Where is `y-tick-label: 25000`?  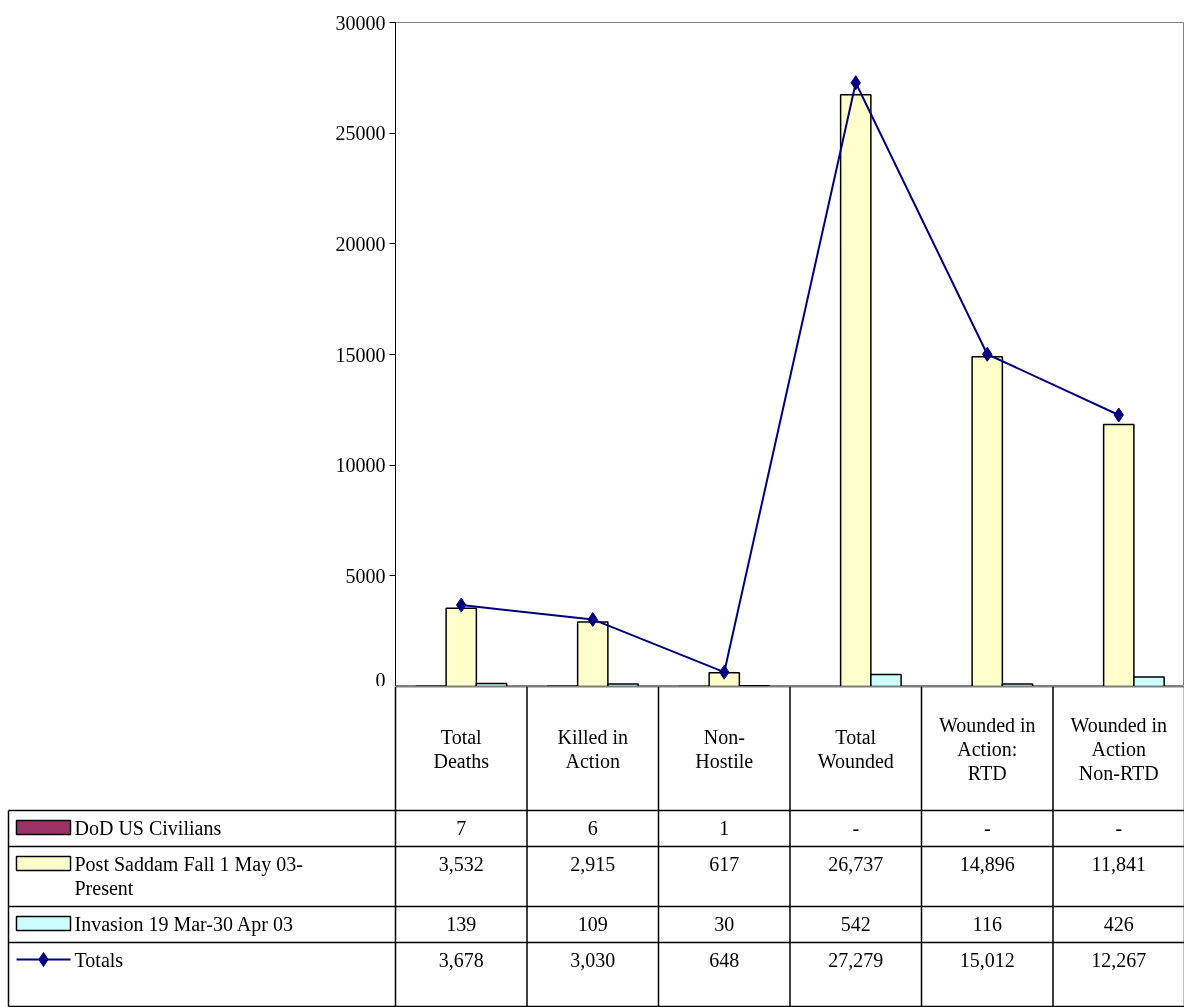 y-tick-label: 25000 is located at coordinates (360, 133).